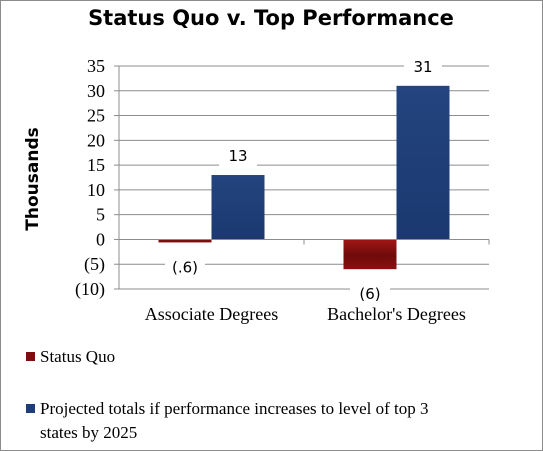 This screenshot has width=543, height=451. Describe the element at coordinates (30, 356) in the screenshot. I see `legend-swatch-status-quo` at that location.